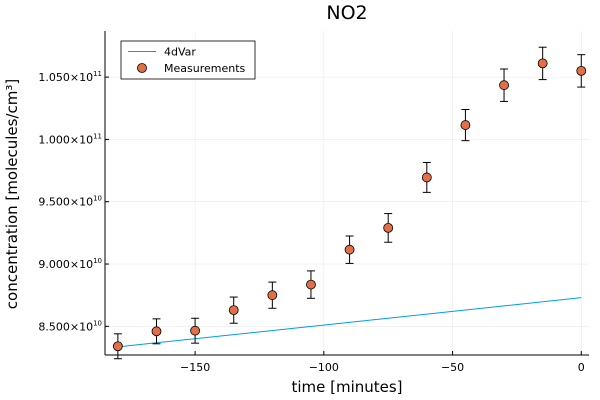  Describe the element at coordinates (180, 52) in the screenshot. I see `legend-label-4dvar: 4dVar` at that location.